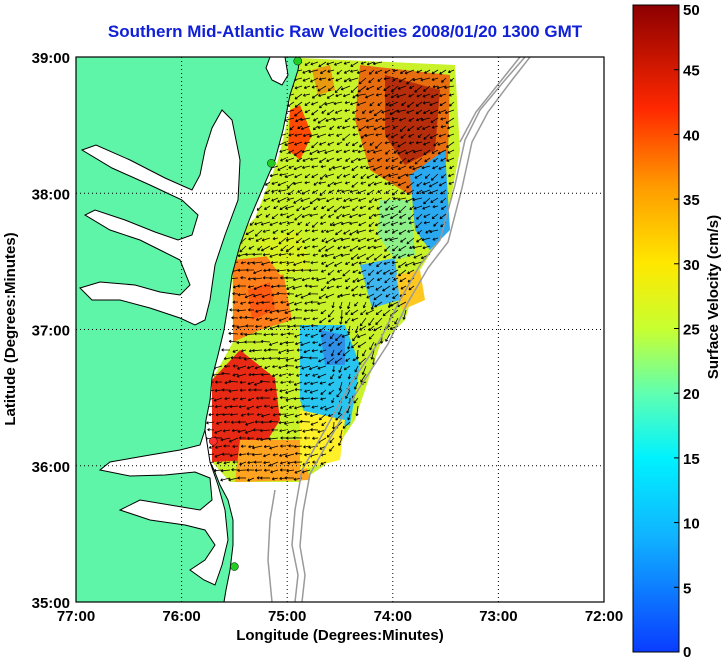 The height and width of the screenshot is (659, 724). Describe the element at coordinates (51, 194) in the screenshot. I see `y-tick-label: 38:00` at that location.